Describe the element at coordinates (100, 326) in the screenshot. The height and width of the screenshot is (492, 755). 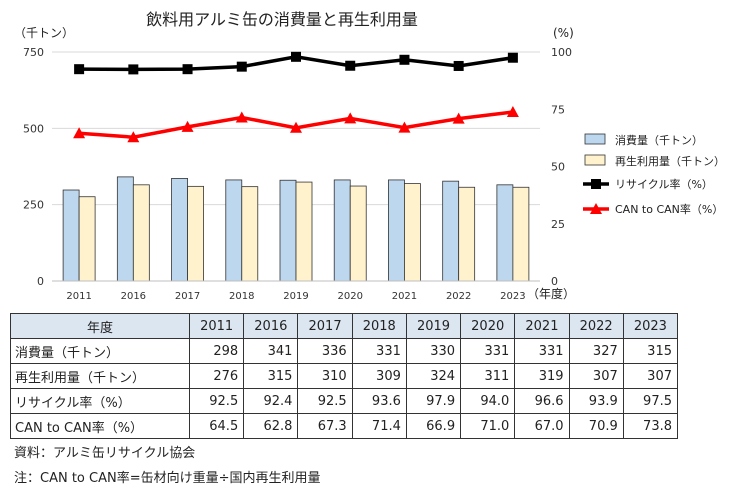
I see `table-header-label: 年度` at that location.